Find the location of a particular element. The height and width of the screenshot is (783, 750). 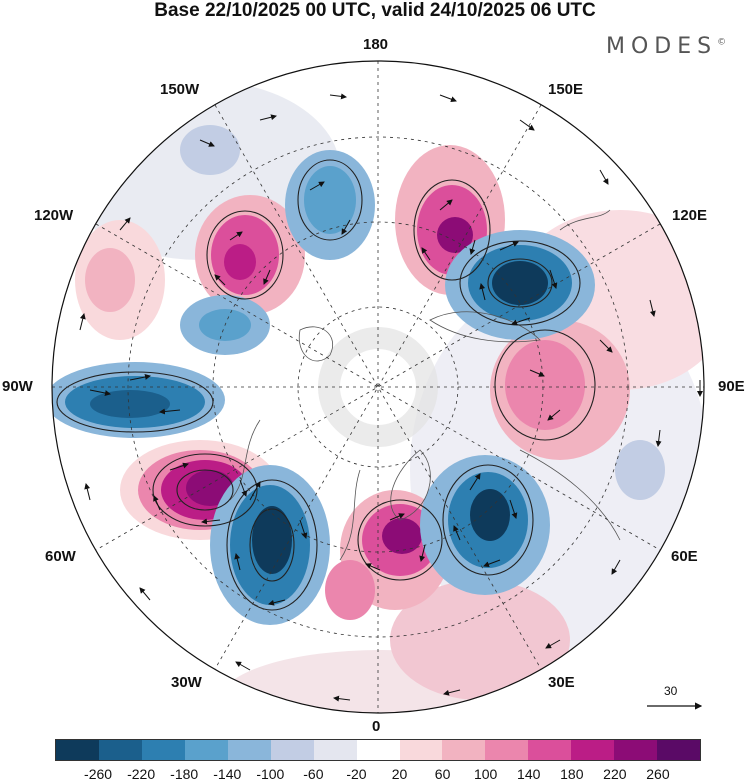

colorbar-tick-label: 140 is located at coordinates (529, 774).